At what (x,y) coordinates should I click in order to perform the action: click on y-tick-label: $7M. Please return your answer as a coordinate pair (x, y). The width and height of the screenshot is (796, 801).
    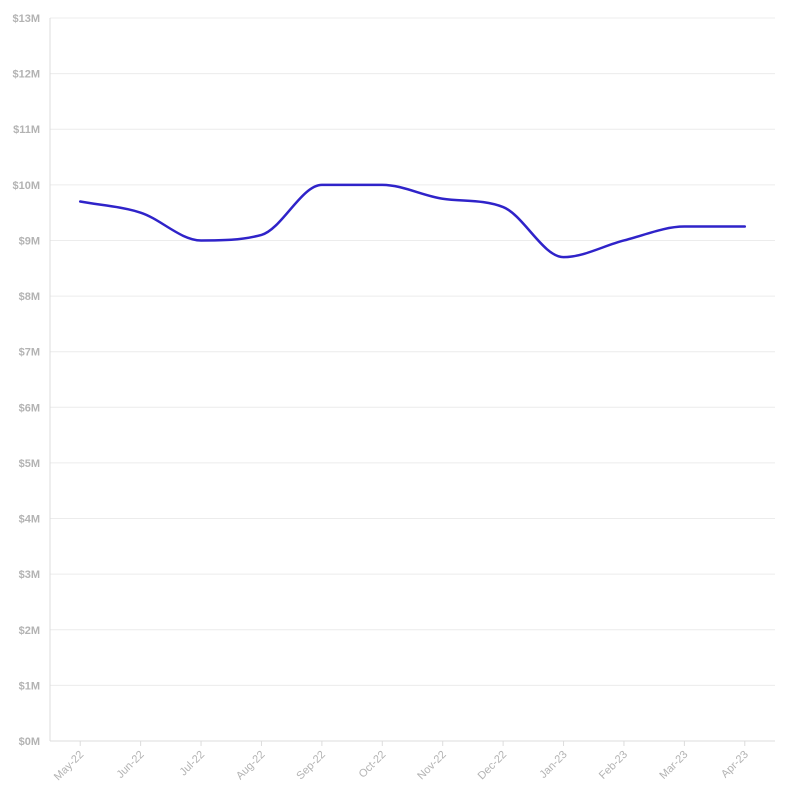
    Looking at the image, I should click on (29, 353).